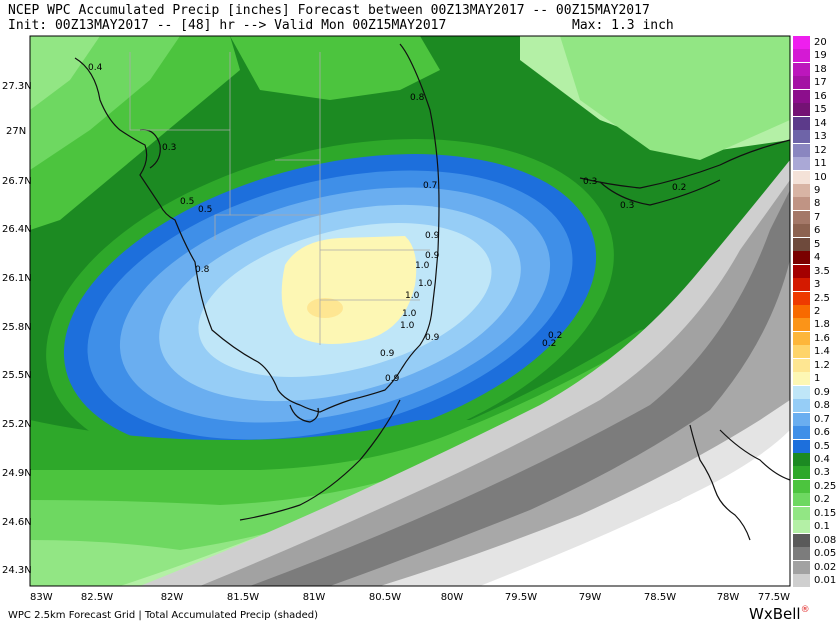 This screenshot has width=839, height=630. I want to click on legend-item: 3, so click(816, 285).